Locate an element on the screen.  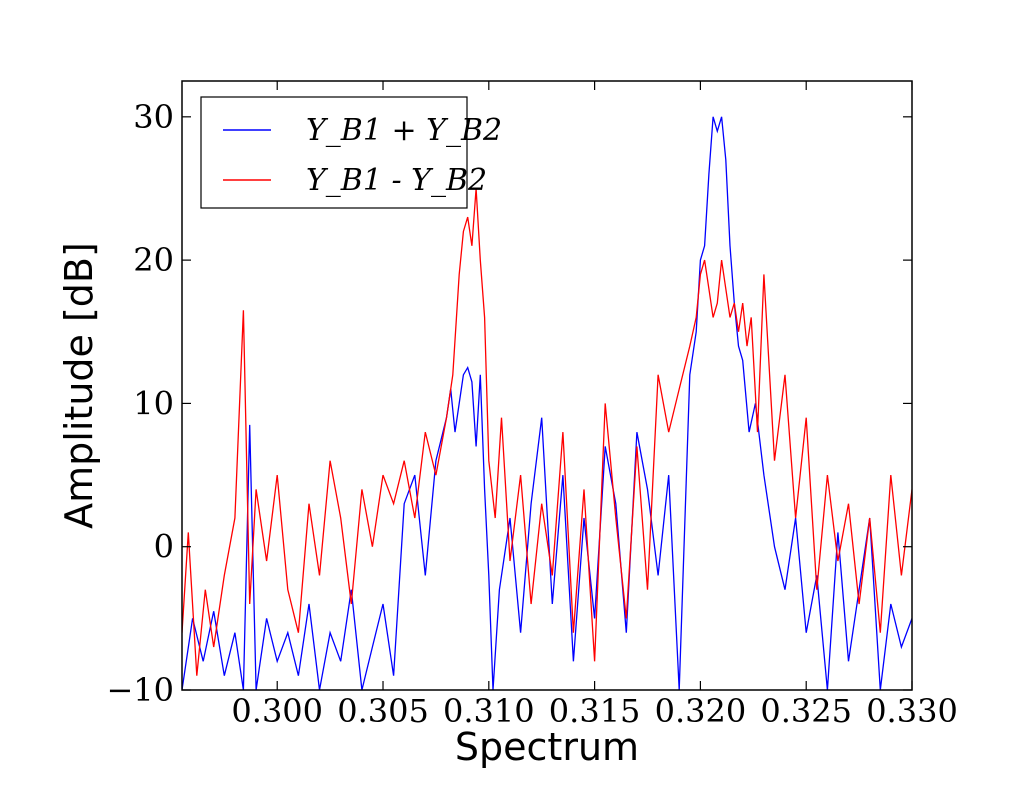
x-tick-label: 0.300 is located at coordinates (277, 711).